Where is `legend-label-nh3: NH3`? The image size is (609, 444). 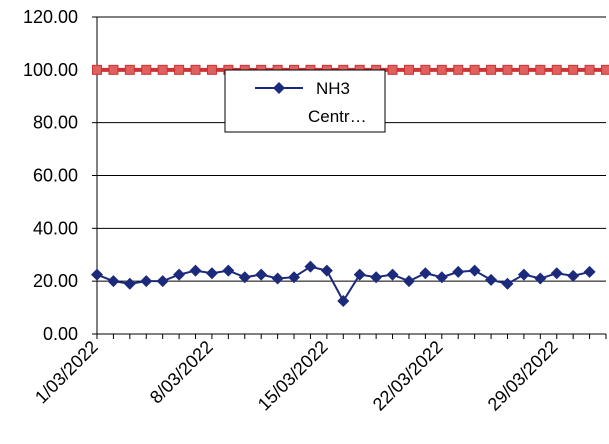
legend-label-nh3: NH3 is located at coordinates (333, 88).